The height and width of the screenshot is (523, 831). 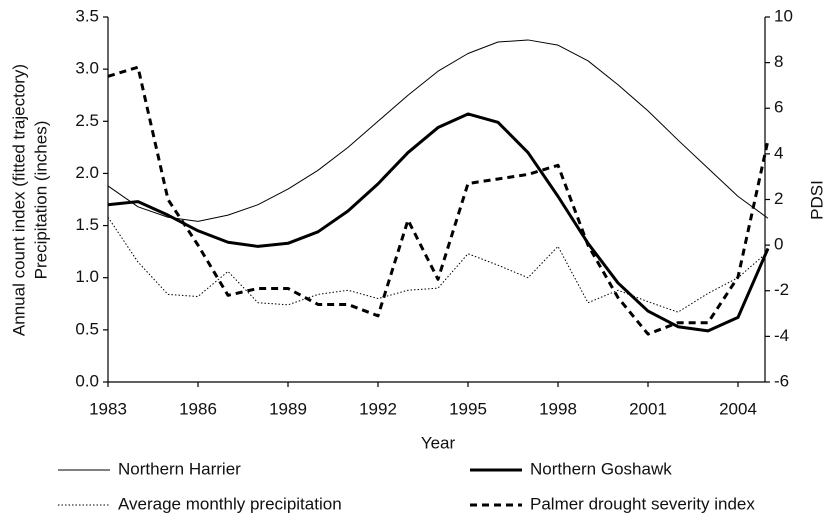 I want to click on y-tick-label: 2.0, so click(x=87, y=172).